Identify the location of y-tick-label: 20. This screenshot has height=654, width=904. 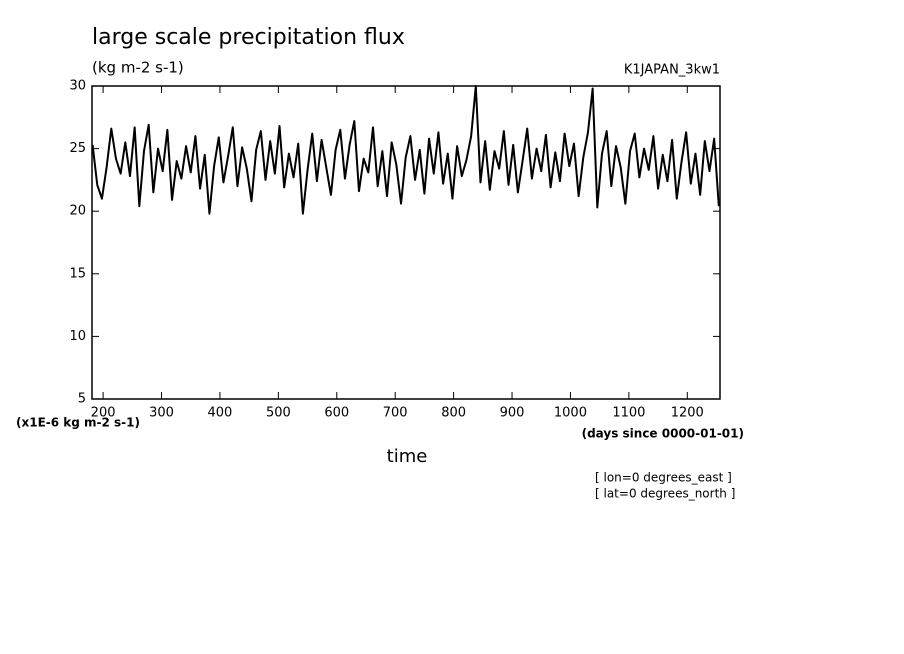
(77, 211).